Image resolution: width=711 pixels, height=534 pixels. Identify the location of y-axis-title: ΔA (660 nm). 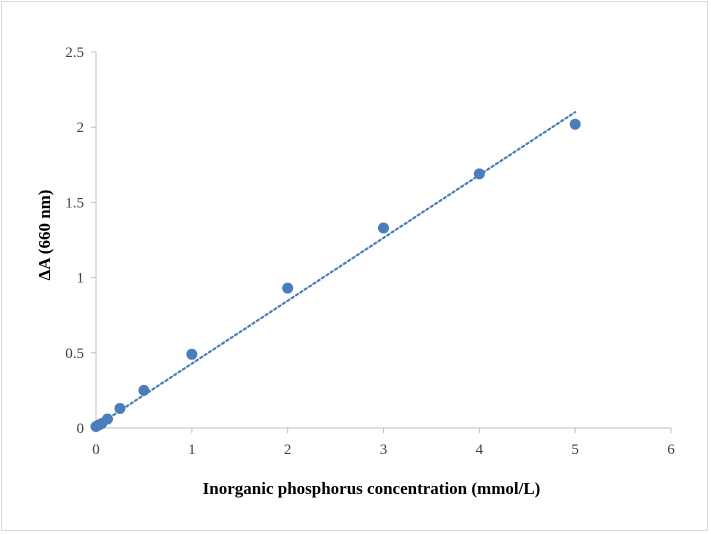
(44, 235).